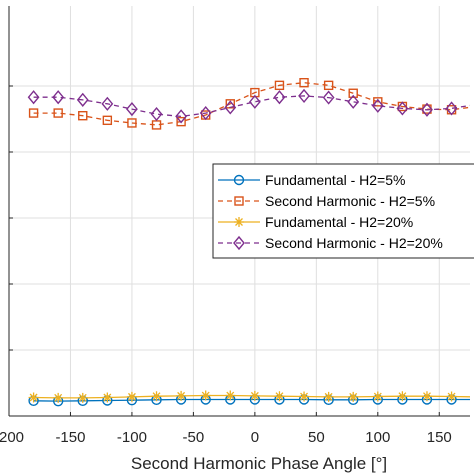 This screenshot has width=474, height=474. What do you see at coordinates (439, 437) in the screenshot?
I see `x-tick-label: 150` at bounding box center [439, 437].